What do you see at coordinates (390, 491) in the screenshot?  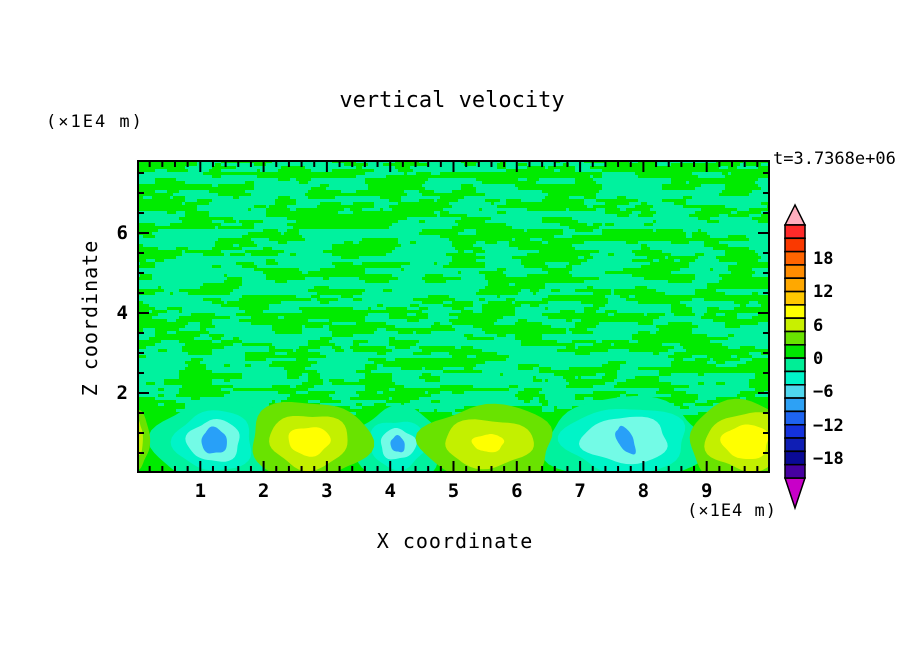 I see `x-tick-label: 4` at bounding box center [390, 491].